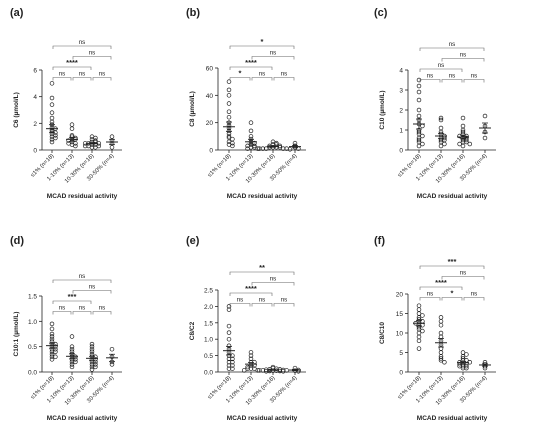 The width and height of the screenshot is (550, 430). Describe the element at coordinates (35, 124) in the screenshot. I see `y-tick-label: 2` at that location.